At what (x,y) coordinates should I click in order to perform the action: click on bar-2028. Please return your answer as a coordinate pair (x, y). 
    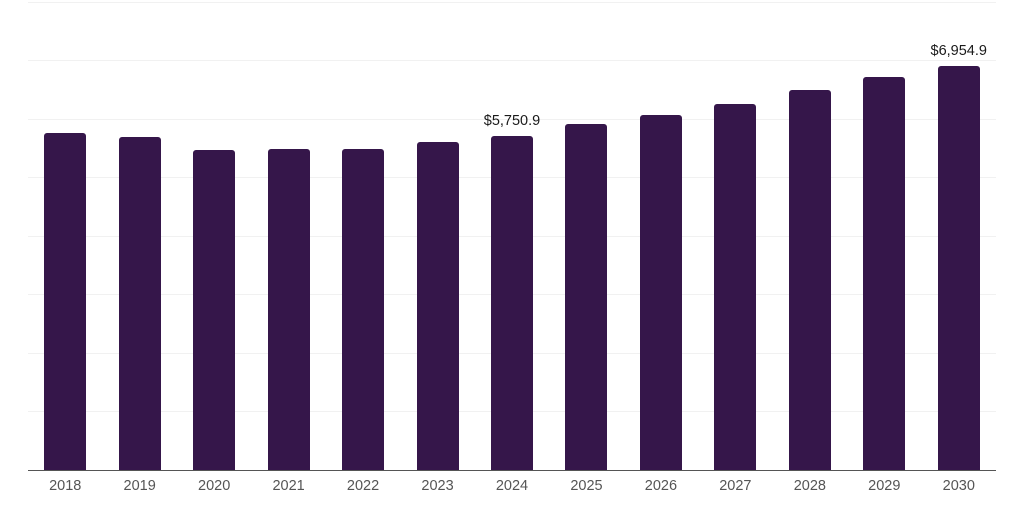
    Looking at the image, I should click on (809, 279).